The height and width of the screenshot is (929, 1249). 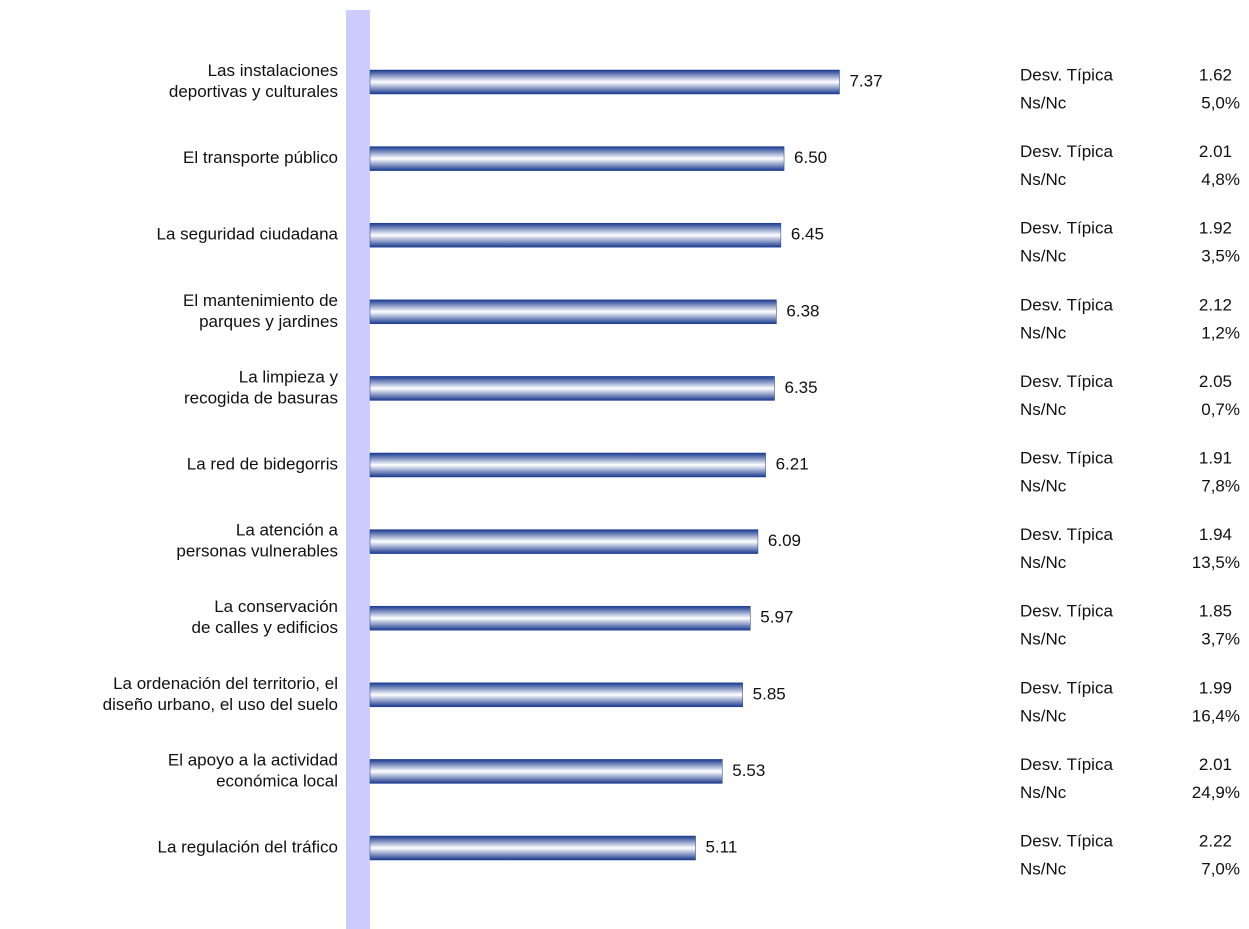 What do you see at coordinates (253, 91) in the screenshot?
I see `category-label: deportivas y culturales` at bounding box center [253, 91].